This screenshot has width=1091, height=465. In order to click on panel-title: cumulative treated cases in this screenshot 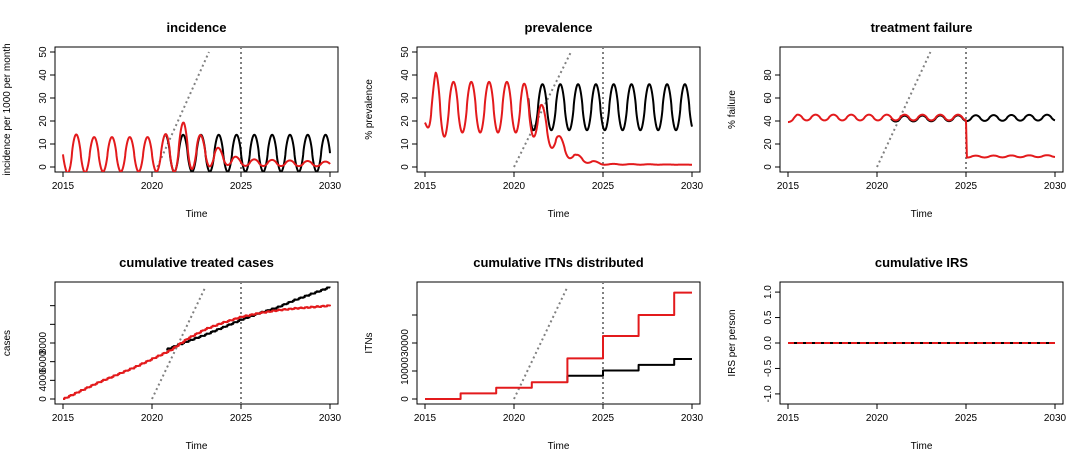, I will do `click(196, 262)`.